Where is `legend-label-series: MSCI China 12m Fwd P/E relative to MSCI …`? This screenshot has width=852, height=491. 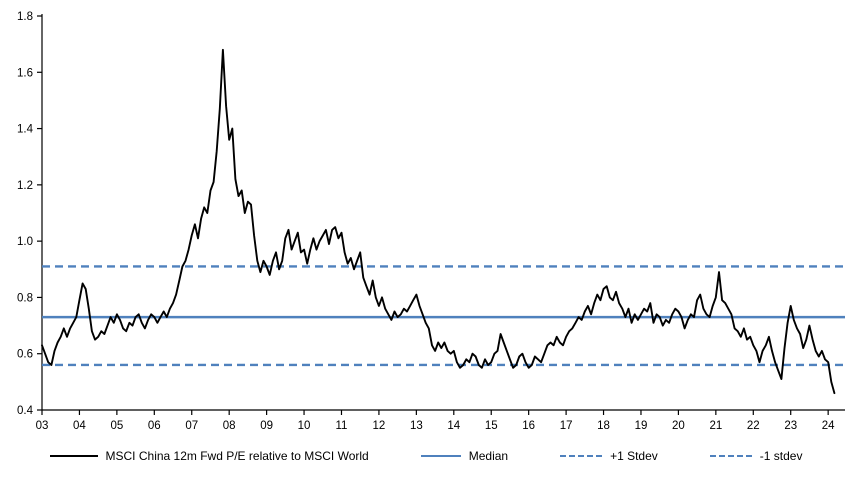
legend-label-series: MSCI China 12m Fwd P/E relative to MSCI … is located at coordinates (237, 456).